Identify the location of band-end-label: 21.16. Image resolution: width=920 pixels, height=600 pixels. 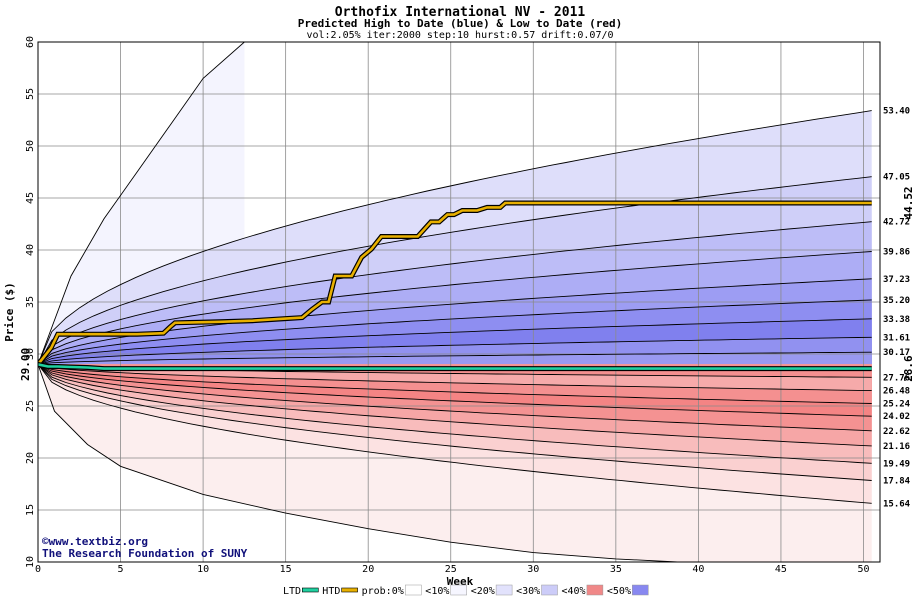
(896, 447).